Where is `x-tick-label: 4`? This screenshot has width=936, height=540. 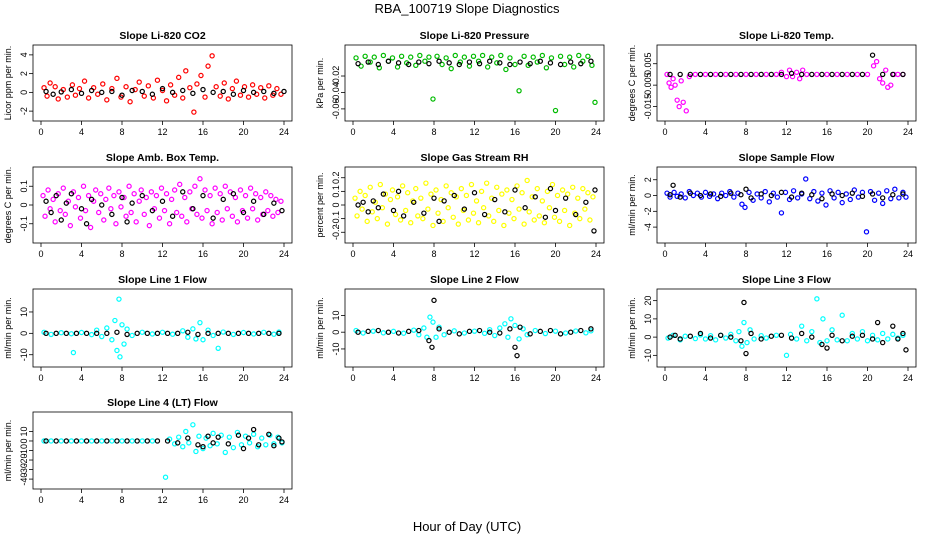
x-tick-label: 4 is located at coordinates (393, 254).